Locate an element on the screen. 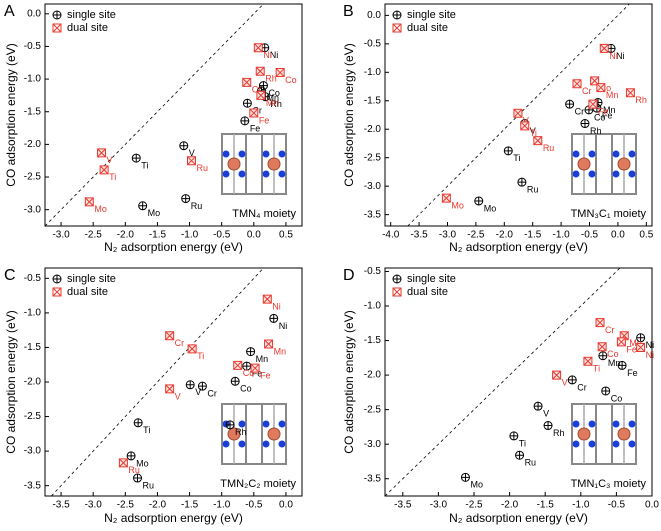 The width and height of the screenshot is (661, 531). x-axis-title: N₂ adsorption energy (eV) is located at coordinates (518, 518).